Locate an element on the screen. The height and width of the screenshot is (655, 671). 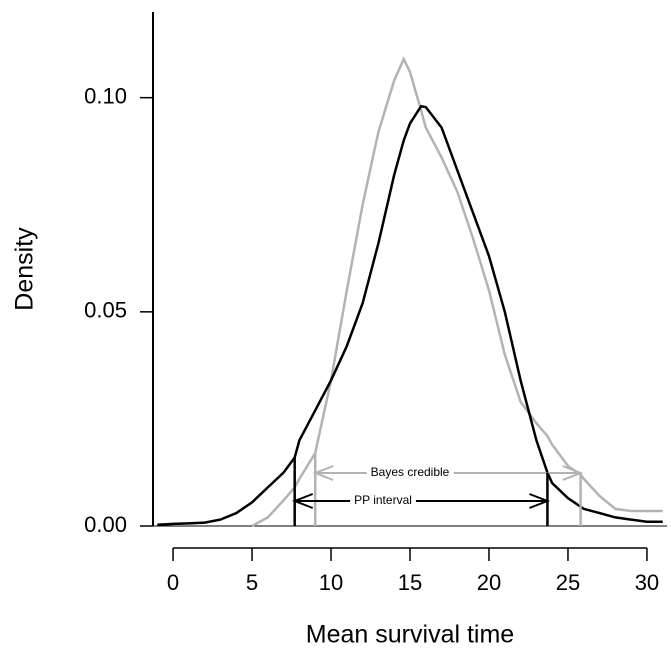
x-tick-label: 30 is located at coordinates (647, 582).